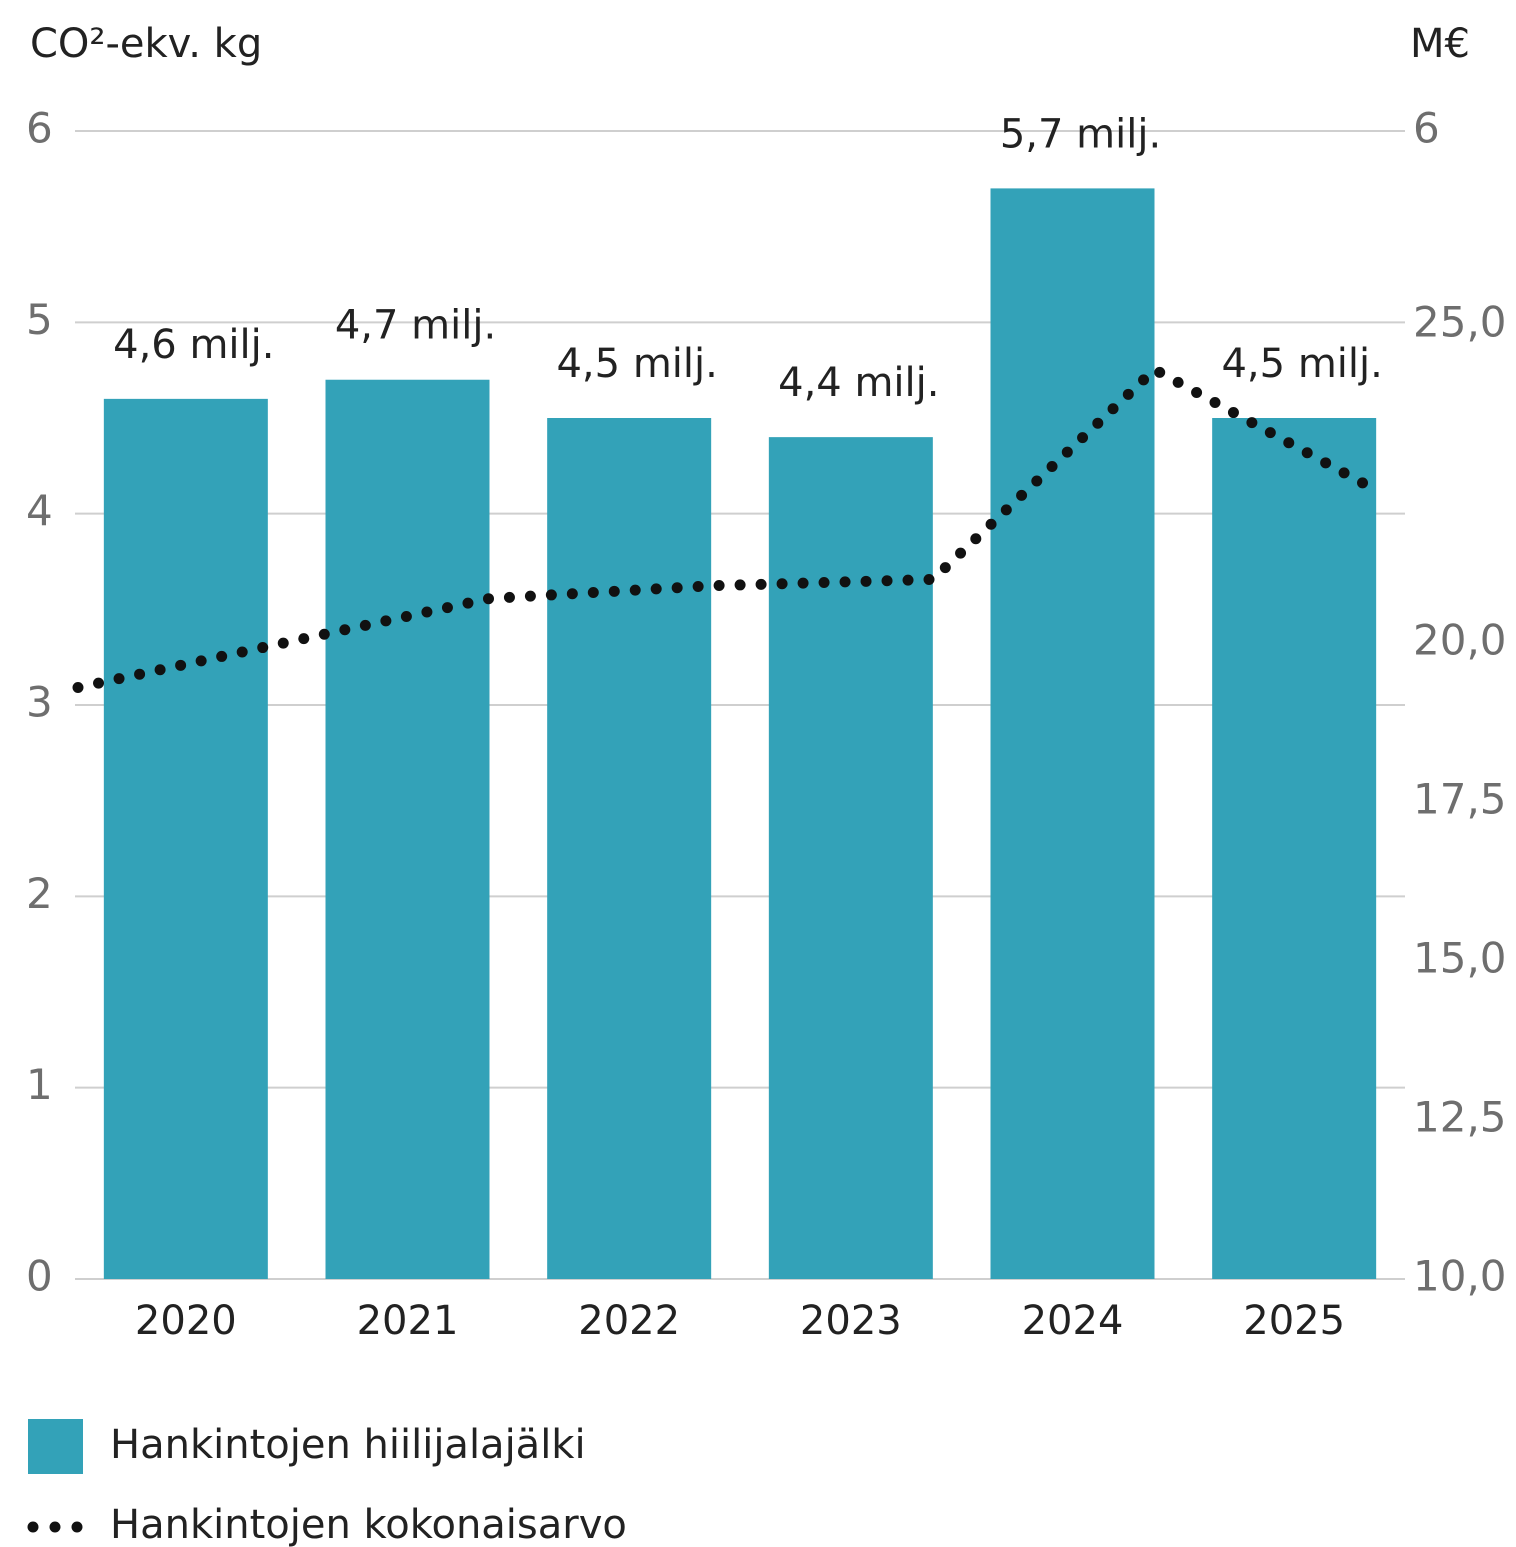 The height and width of the screenshot is (1547, 1516). I want to click on x-tick-label: 2024, so click(1073, 1321).